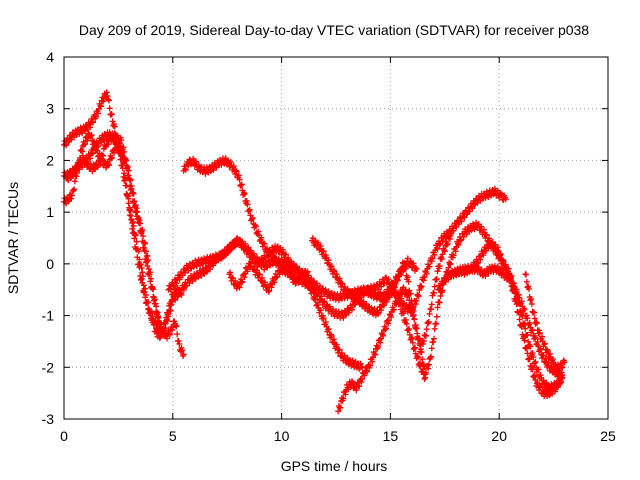  What do you see at coordinates (499, 436) in the screenshot?
I see `x-tick-label: 20` at bounding box center [499, 436].